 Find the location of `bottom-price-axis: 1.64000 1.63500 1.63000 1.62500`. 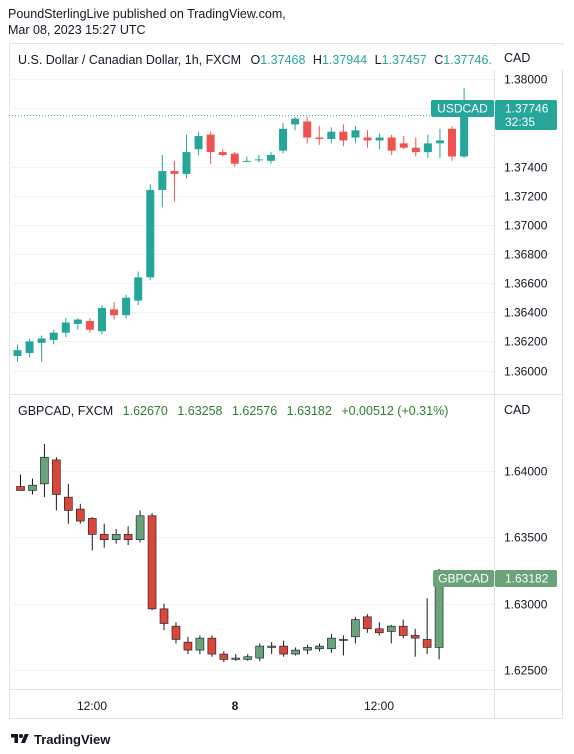

bottom-price-axis: 1.64000 1.63500 1.63000 1.62500 is located at coordinates (526, 571).